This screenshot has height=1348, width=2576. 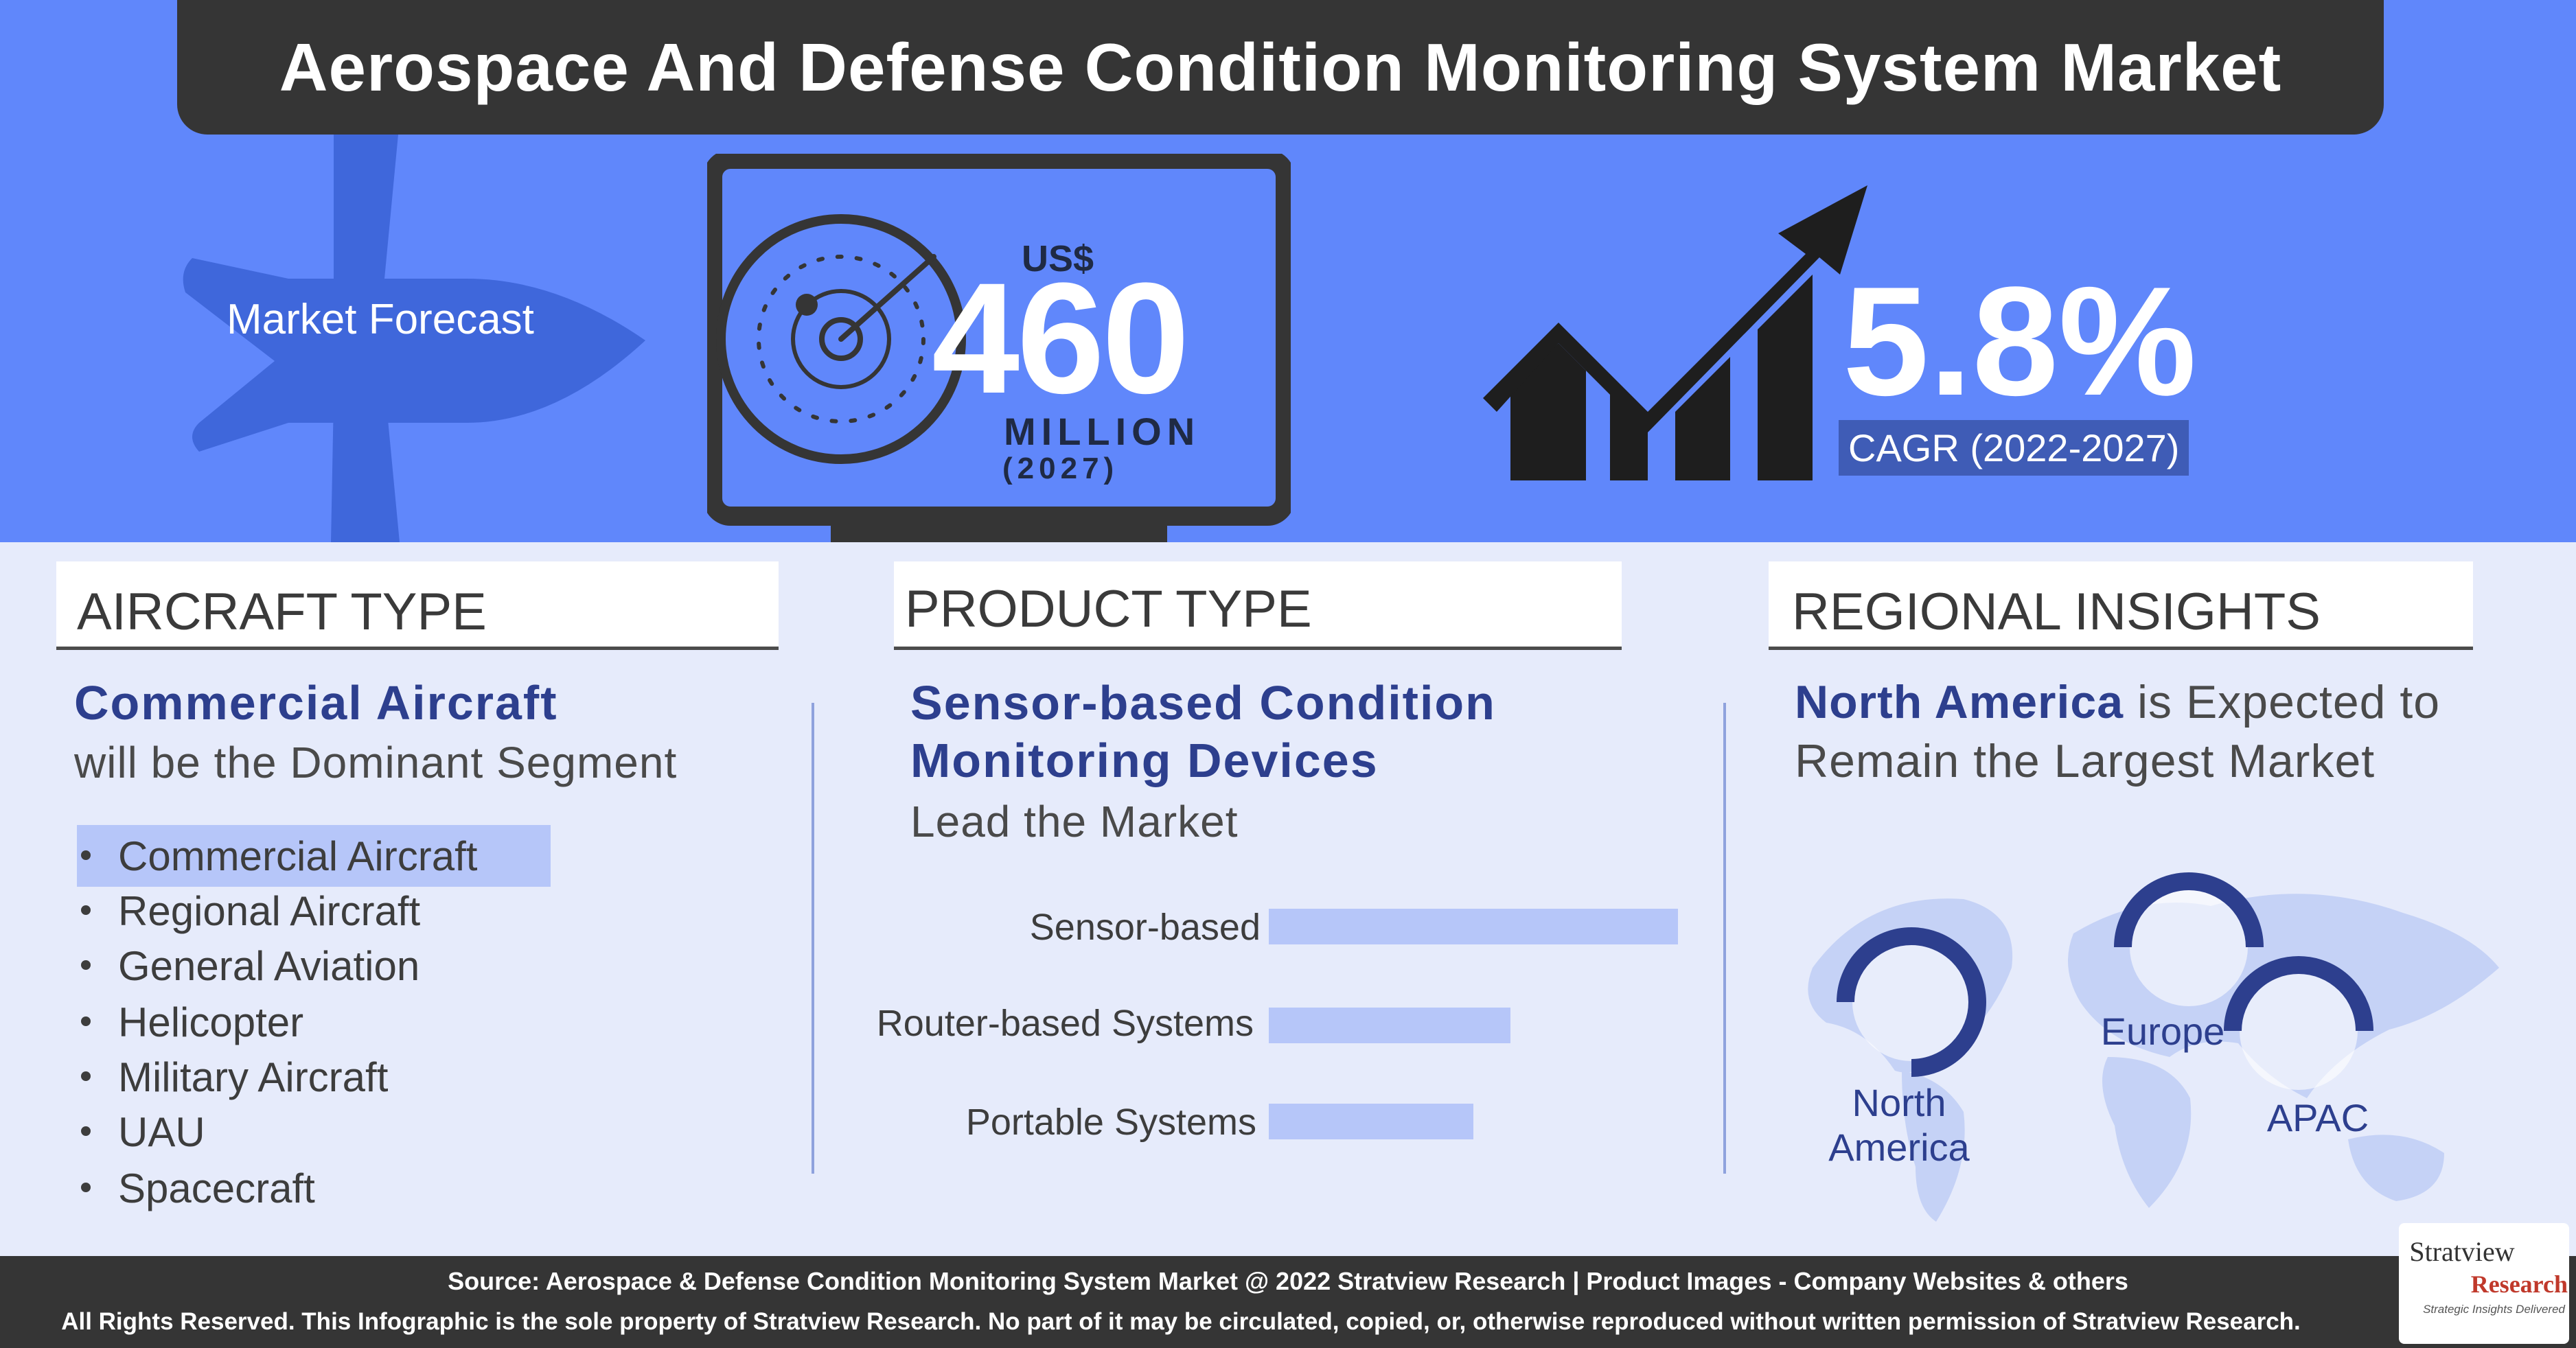 I want to click on currency-label: US$, so click(x=1058, y=258).